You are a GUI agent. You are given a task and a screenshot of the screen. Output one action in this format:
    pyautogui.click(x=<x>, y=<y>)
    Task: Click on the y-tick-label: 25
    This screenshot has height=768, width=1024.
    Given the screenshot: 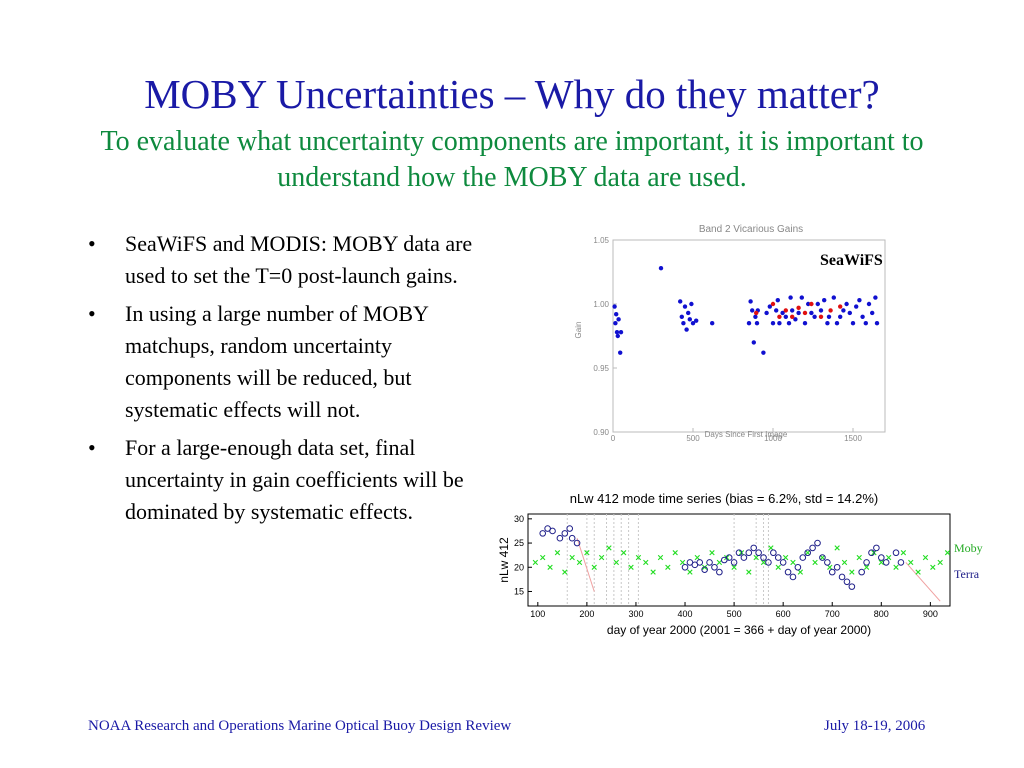 What is the action you would take?
    pyautogui.click(x=519, y=543)
    